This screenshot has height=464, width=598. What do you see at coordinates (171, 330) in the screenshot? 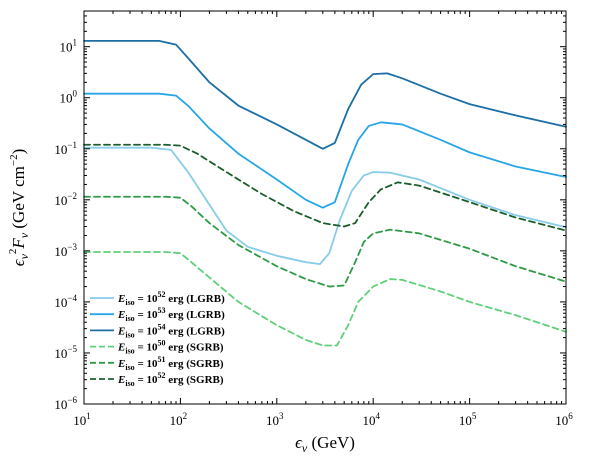
I see `legend-label-3: Eiso = 1054 erg (LGRB)` at bounding box center [171, 330].